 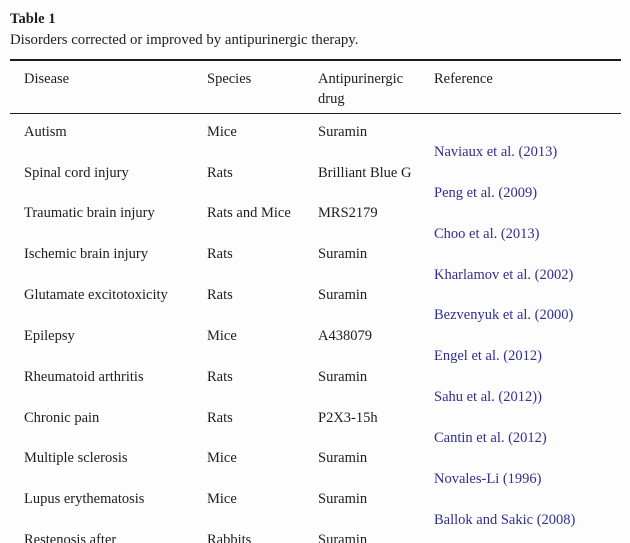 I want to click on reference-link: Naviaux et al. (2013), so click(x=496, y=152).